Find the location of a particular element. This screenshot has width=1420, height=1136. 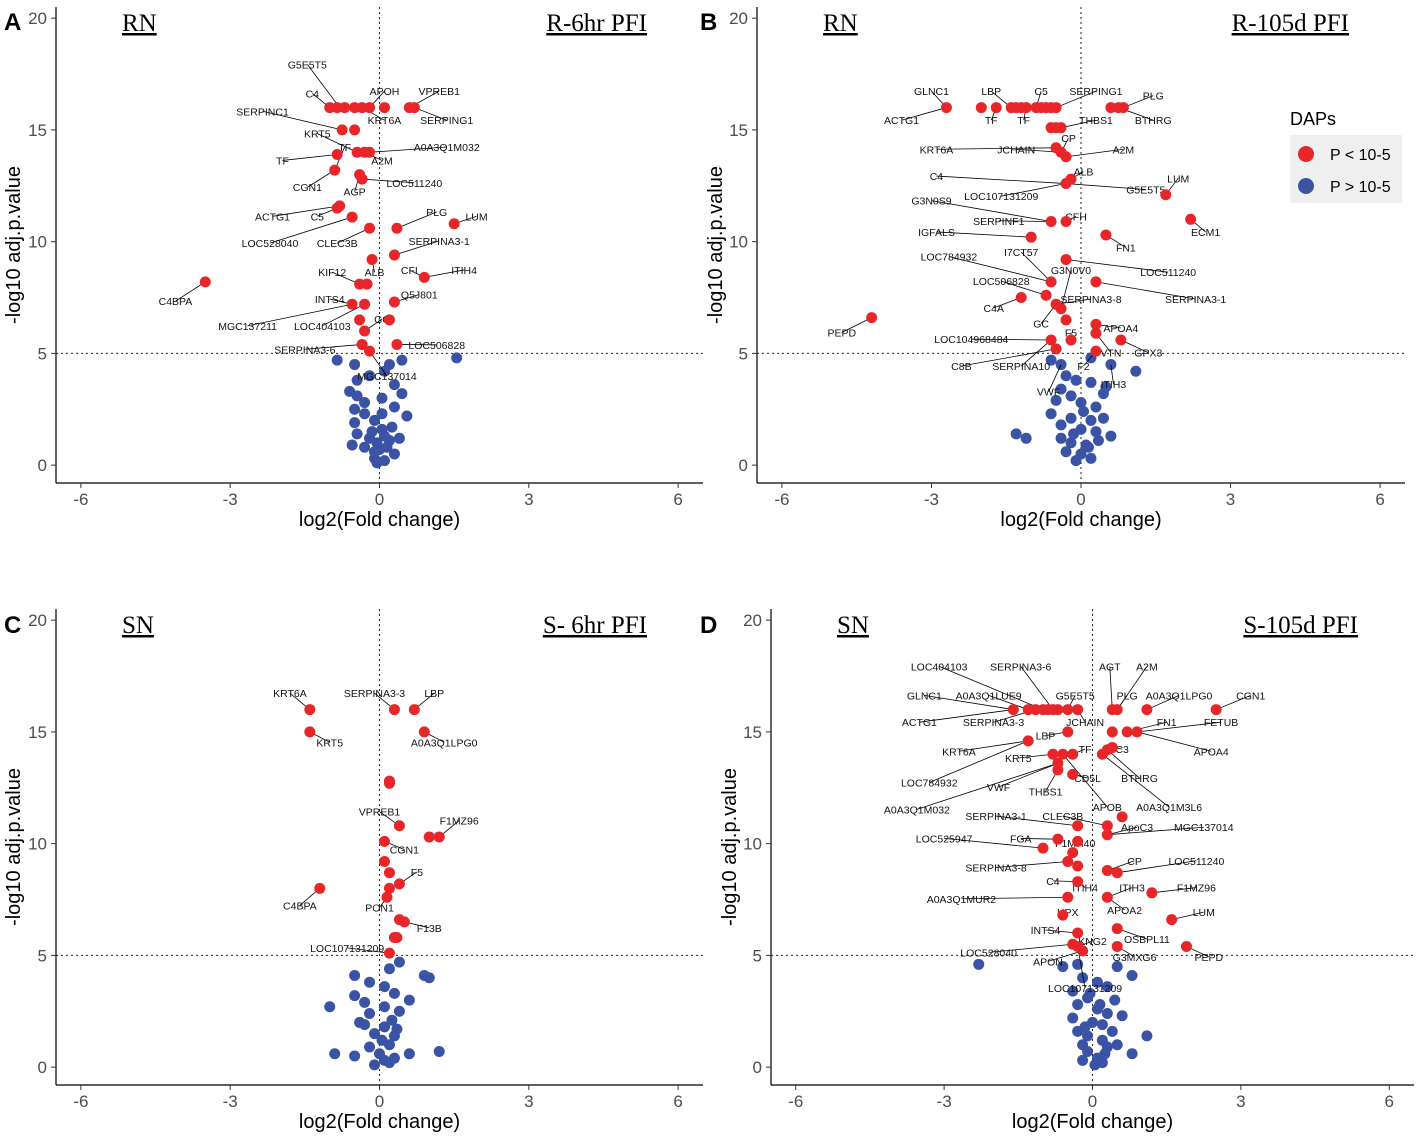

gene-label: FETUB is located at coordinates (1221, 723).